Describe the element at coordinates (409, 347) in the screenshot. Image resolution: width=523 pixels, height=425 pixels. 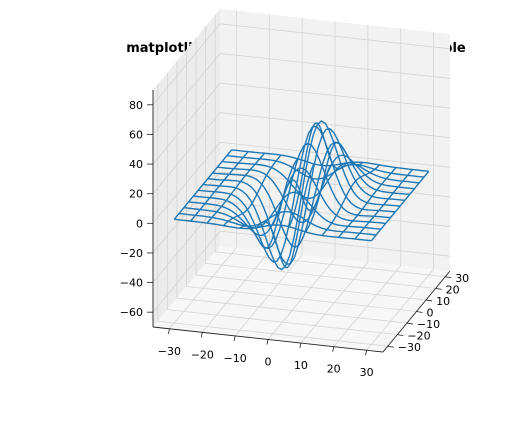
I see `y-tick-label: −30` at that location.